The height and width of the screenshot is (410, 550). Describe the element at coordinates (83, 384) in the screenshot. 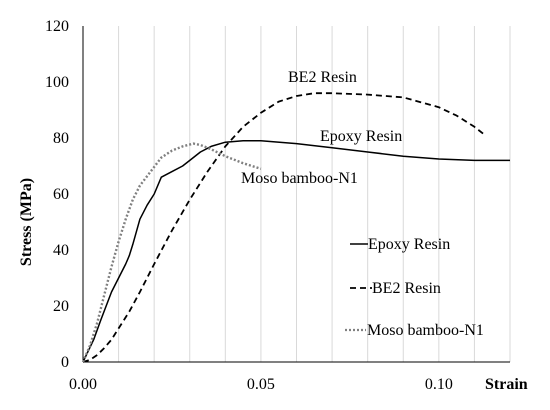

I see `x-tick-label: 0.00` at that location.